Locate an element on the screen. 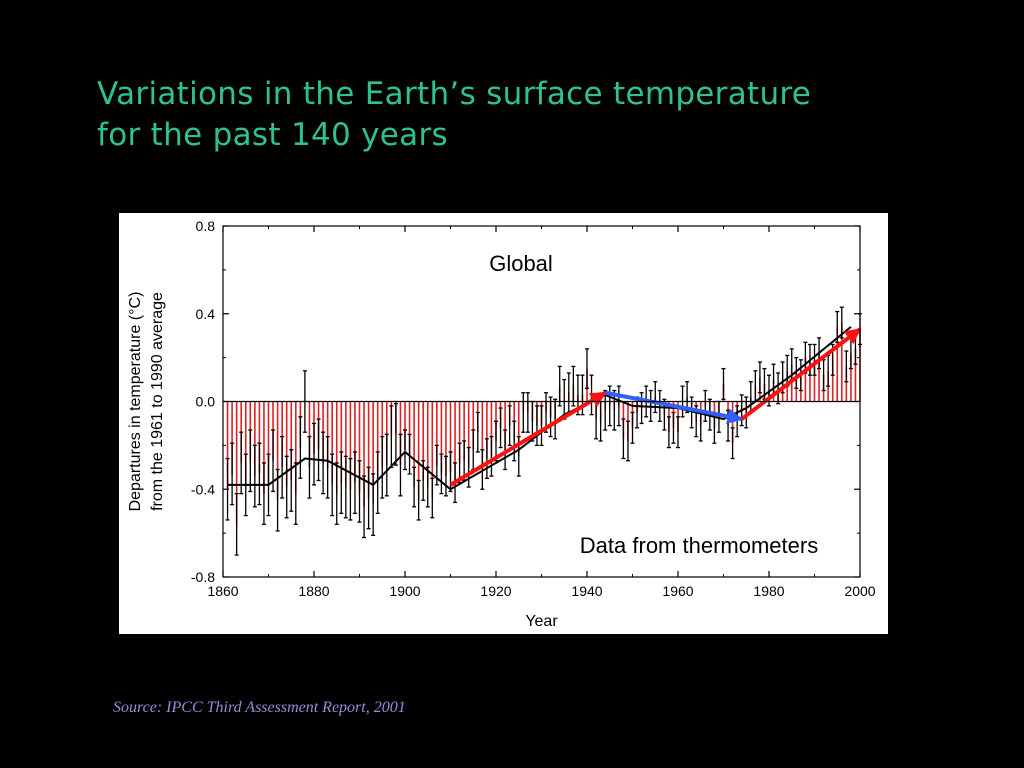 Image resolution: width=1024 pixels, height=768 pixels. y-tick-label: -0.8 is located at coordinates (203, 577).